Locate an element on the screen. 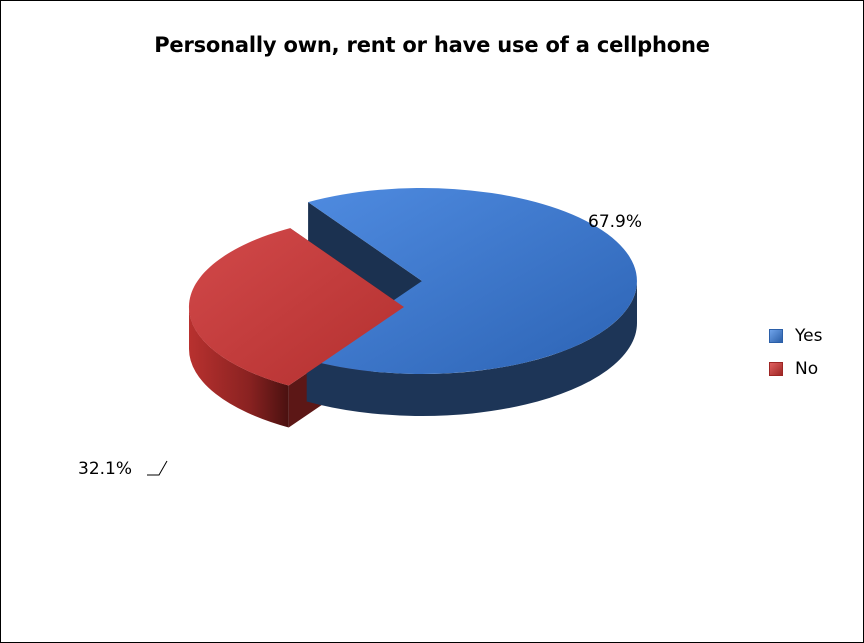 Image resolution: width=864 pixels, height=643 pixels. leader-line-no is located at coordinates (157, 468).